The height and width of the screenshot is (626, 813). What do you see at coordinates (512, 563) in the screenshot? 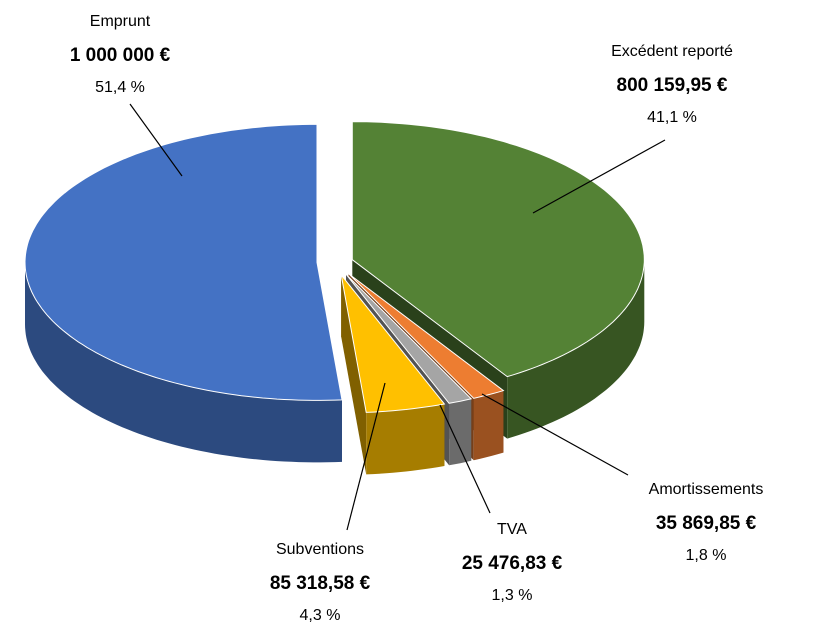
I see `slice-value: 25 476,83 €` at bounding box center [512, 563].